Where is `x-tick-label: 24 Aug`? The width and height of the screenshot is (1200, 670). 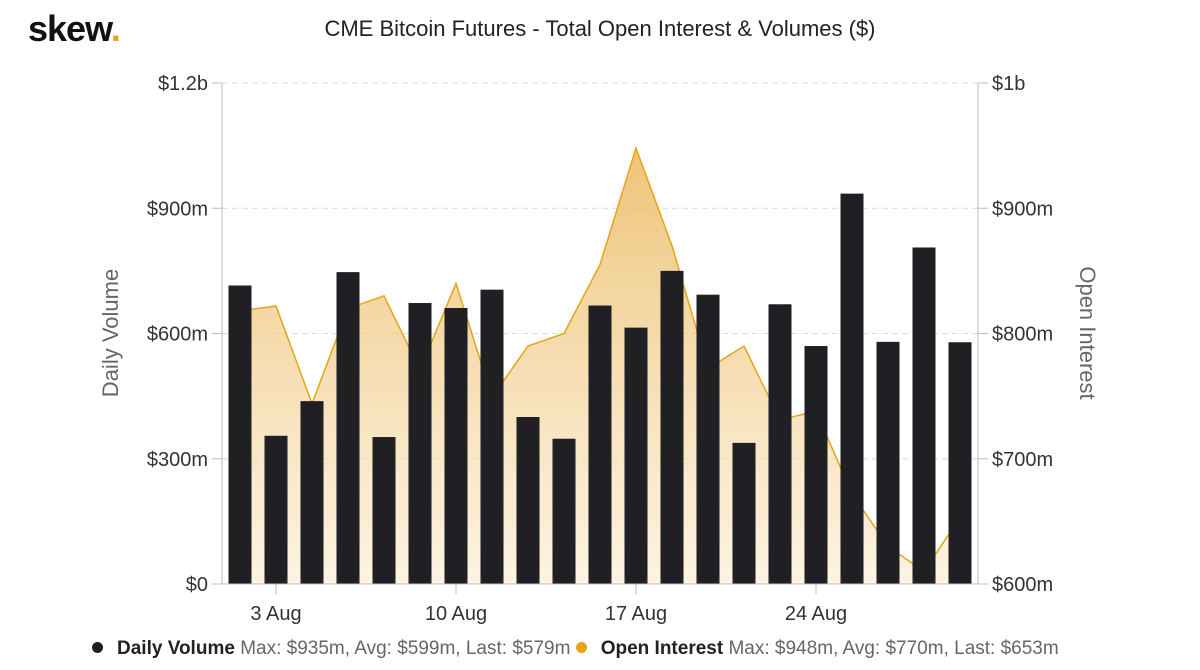
x-tick-label: 24 Aug is located at coordinates (816, 614).